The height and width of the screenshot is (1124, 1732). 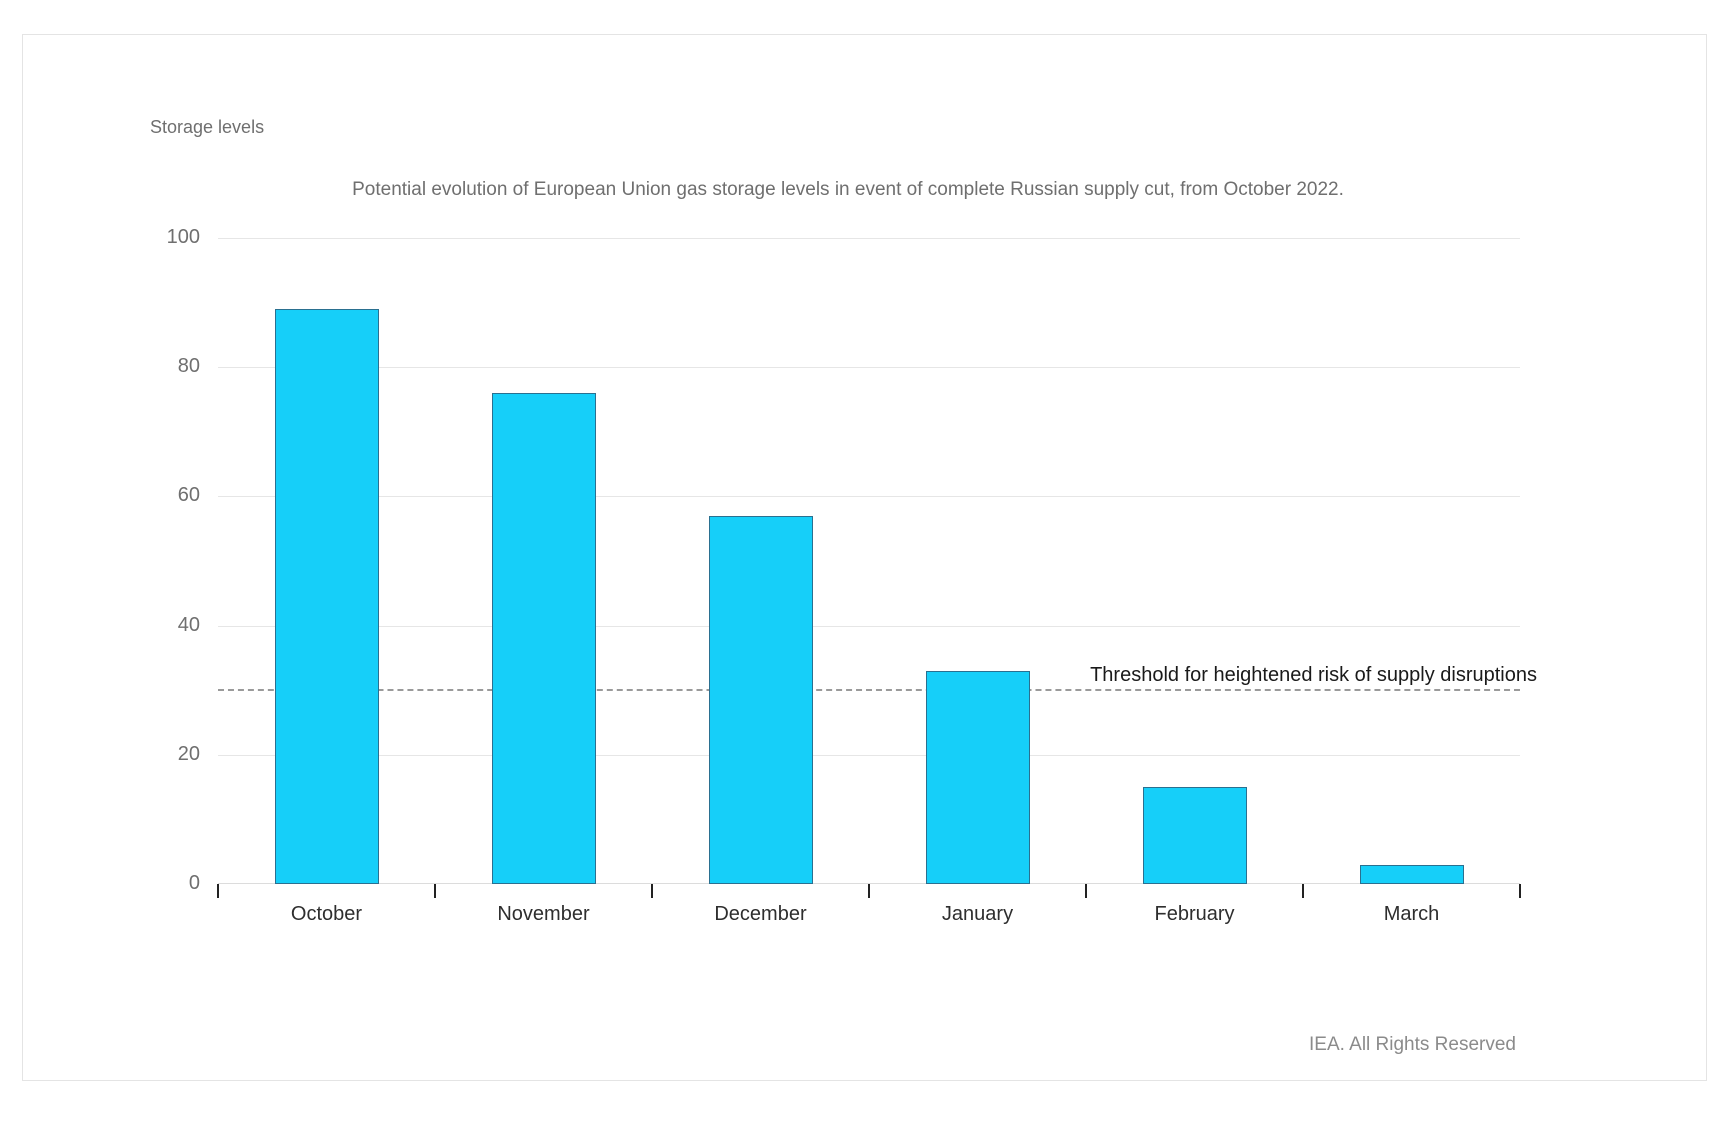 What do you see at coordinates (869, 690) in the screenshot?
I see `threshold-line` at bounding box center [869, 690].